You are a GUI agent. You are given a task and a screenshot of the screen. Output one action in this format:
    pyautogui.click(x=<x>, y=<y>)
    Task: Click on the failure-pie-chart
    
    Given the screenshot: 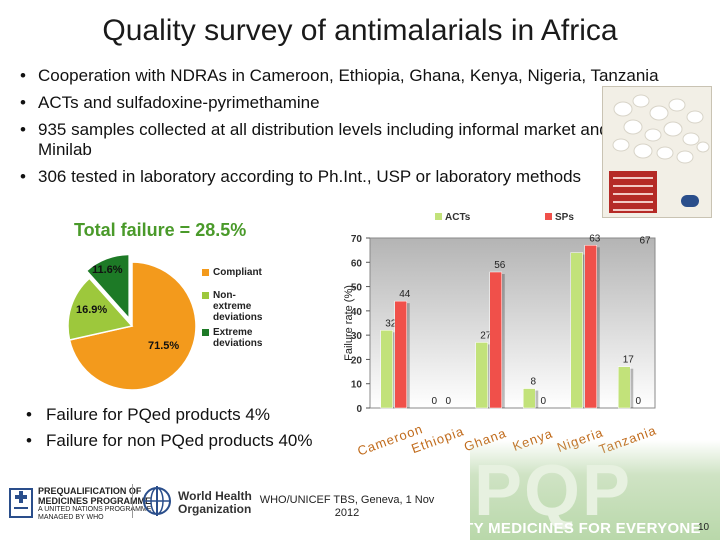 What is the action you would take?
    pyautogui.click(x=132, y=322)
    